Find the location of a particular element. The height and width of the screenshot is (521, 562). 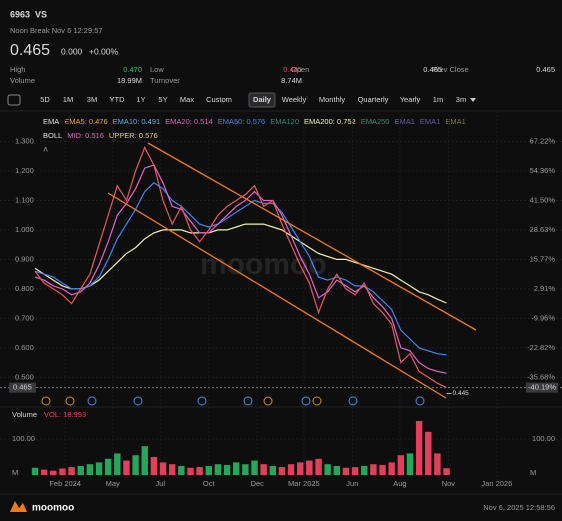

settings-icon is located at coordinates (14, 100).